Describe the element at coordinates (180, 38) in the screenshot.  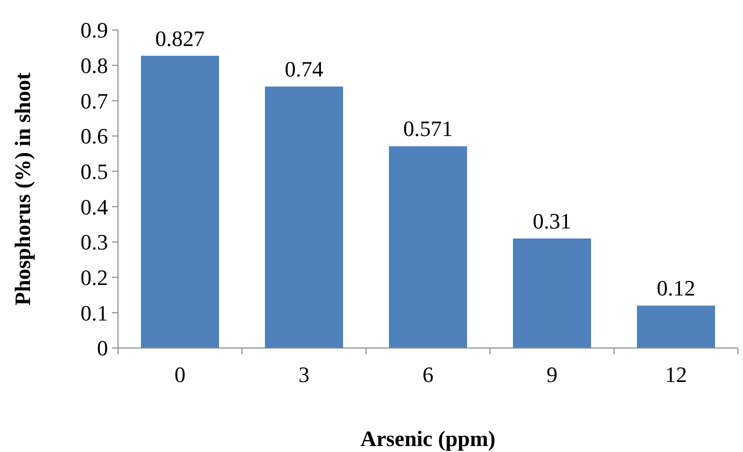
I see `data-label: 0.827` at that location.